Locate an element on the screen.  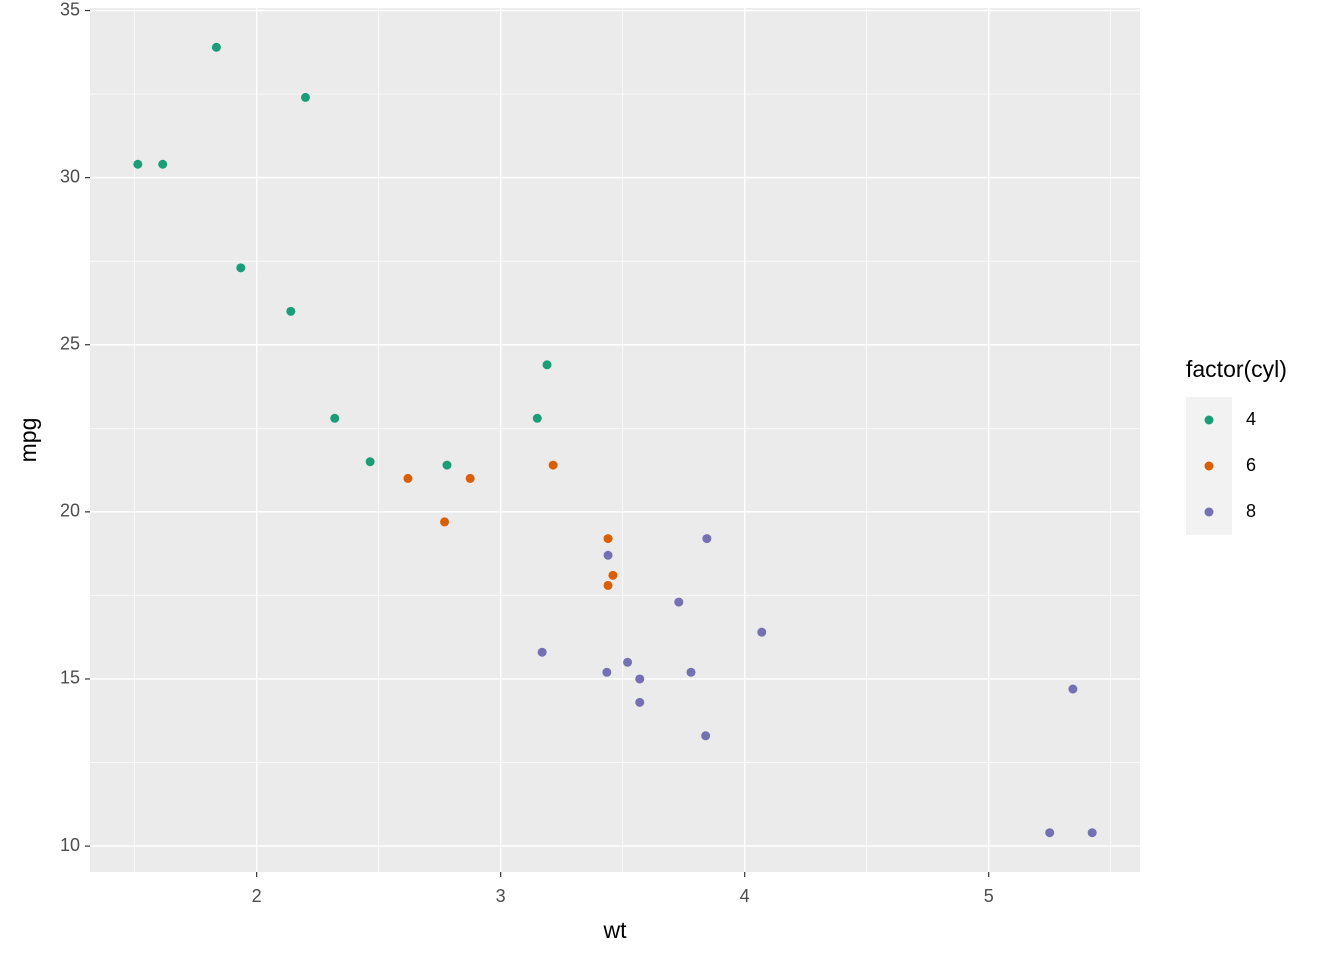
x-tick-label: 5 is located at coordinates (989, 896).